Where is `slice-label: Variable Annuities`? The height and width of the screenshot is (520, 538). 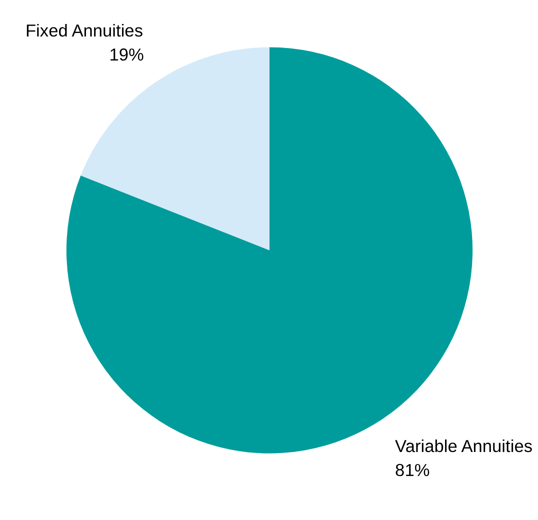 slice-label: Variable Annuities is located at coordinates (464, 446).